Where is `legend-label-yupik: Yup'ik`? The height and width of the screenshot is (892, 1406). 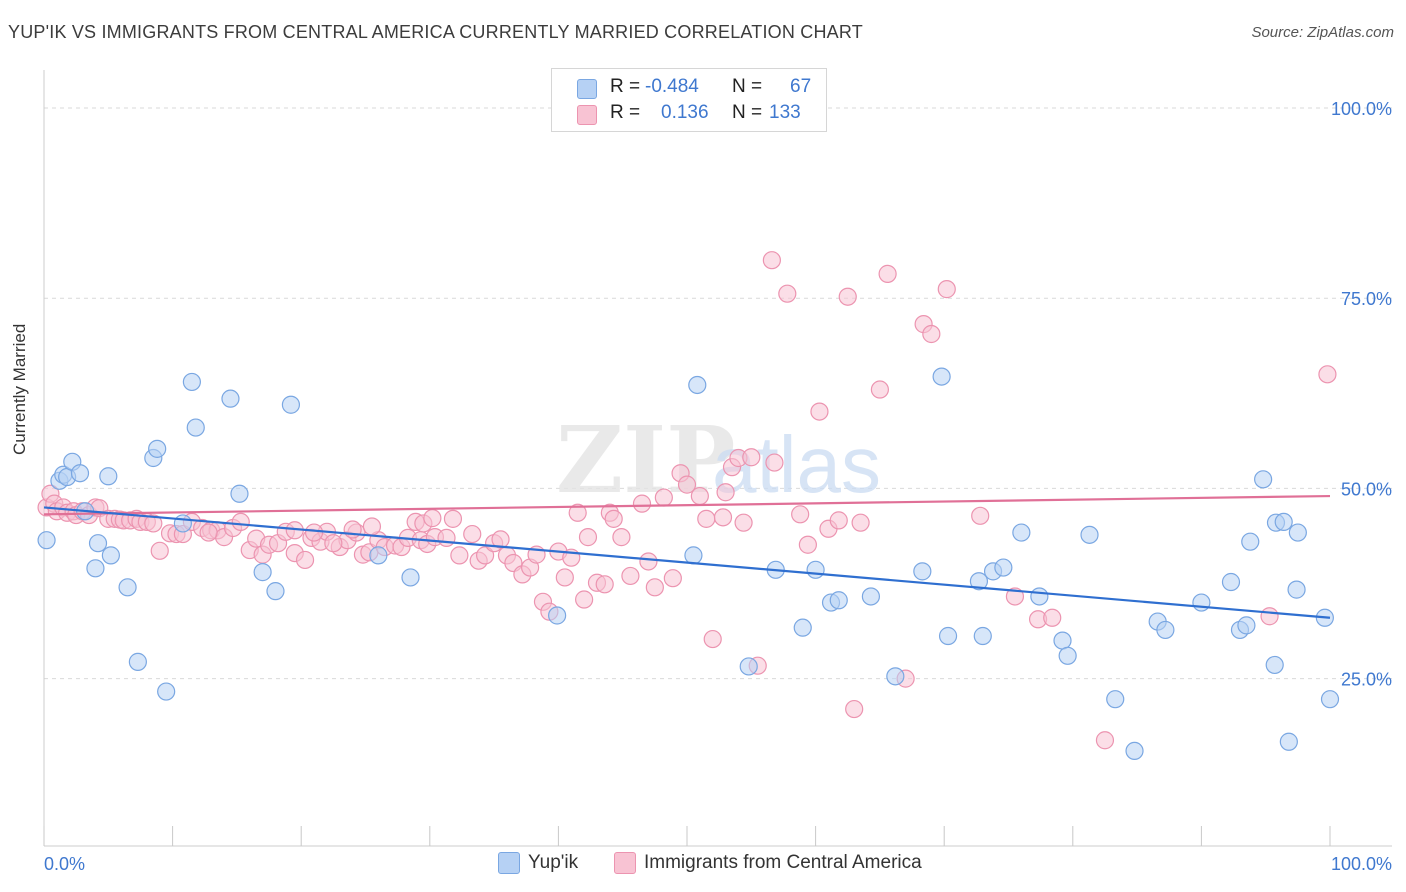 legend-label-yupik: Yup'ik is located at coordinates (553, 862).